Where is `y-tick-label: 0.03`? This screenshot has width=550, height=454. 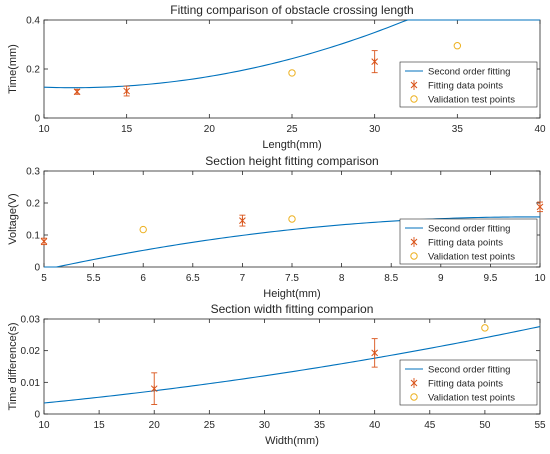
y-tick-label: 0.03 is located at coordinates (31, 320).